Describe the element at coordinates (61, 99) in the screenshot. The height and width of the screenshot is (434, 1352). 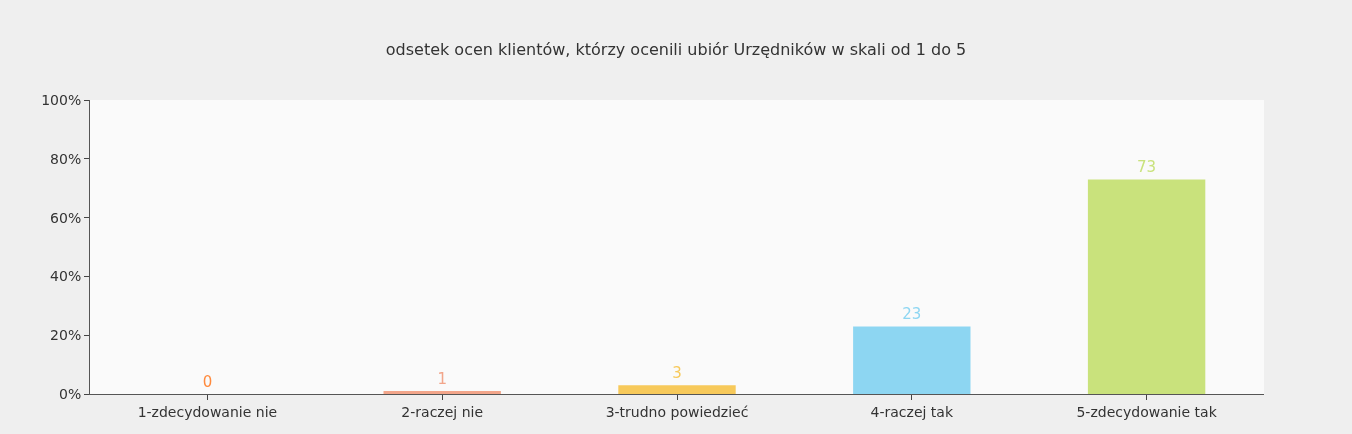
I see `y-tick-label: 100%` at that location.